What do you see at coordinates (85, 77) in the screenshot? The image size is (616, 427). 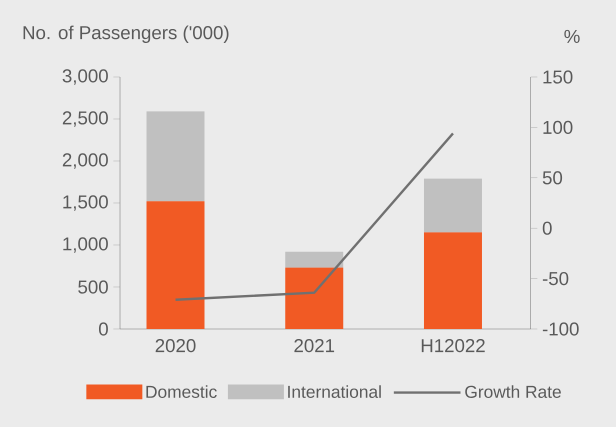 I see `y-tick-label: 3,000` at bounding box center [85, 77].